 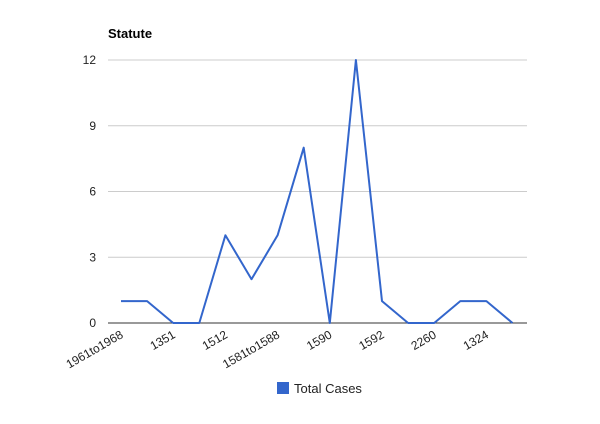 What do you see at coordinates (92, 257) in the screenshot?
I see `y-tick-label: 3` at bounding box center [92, 257].